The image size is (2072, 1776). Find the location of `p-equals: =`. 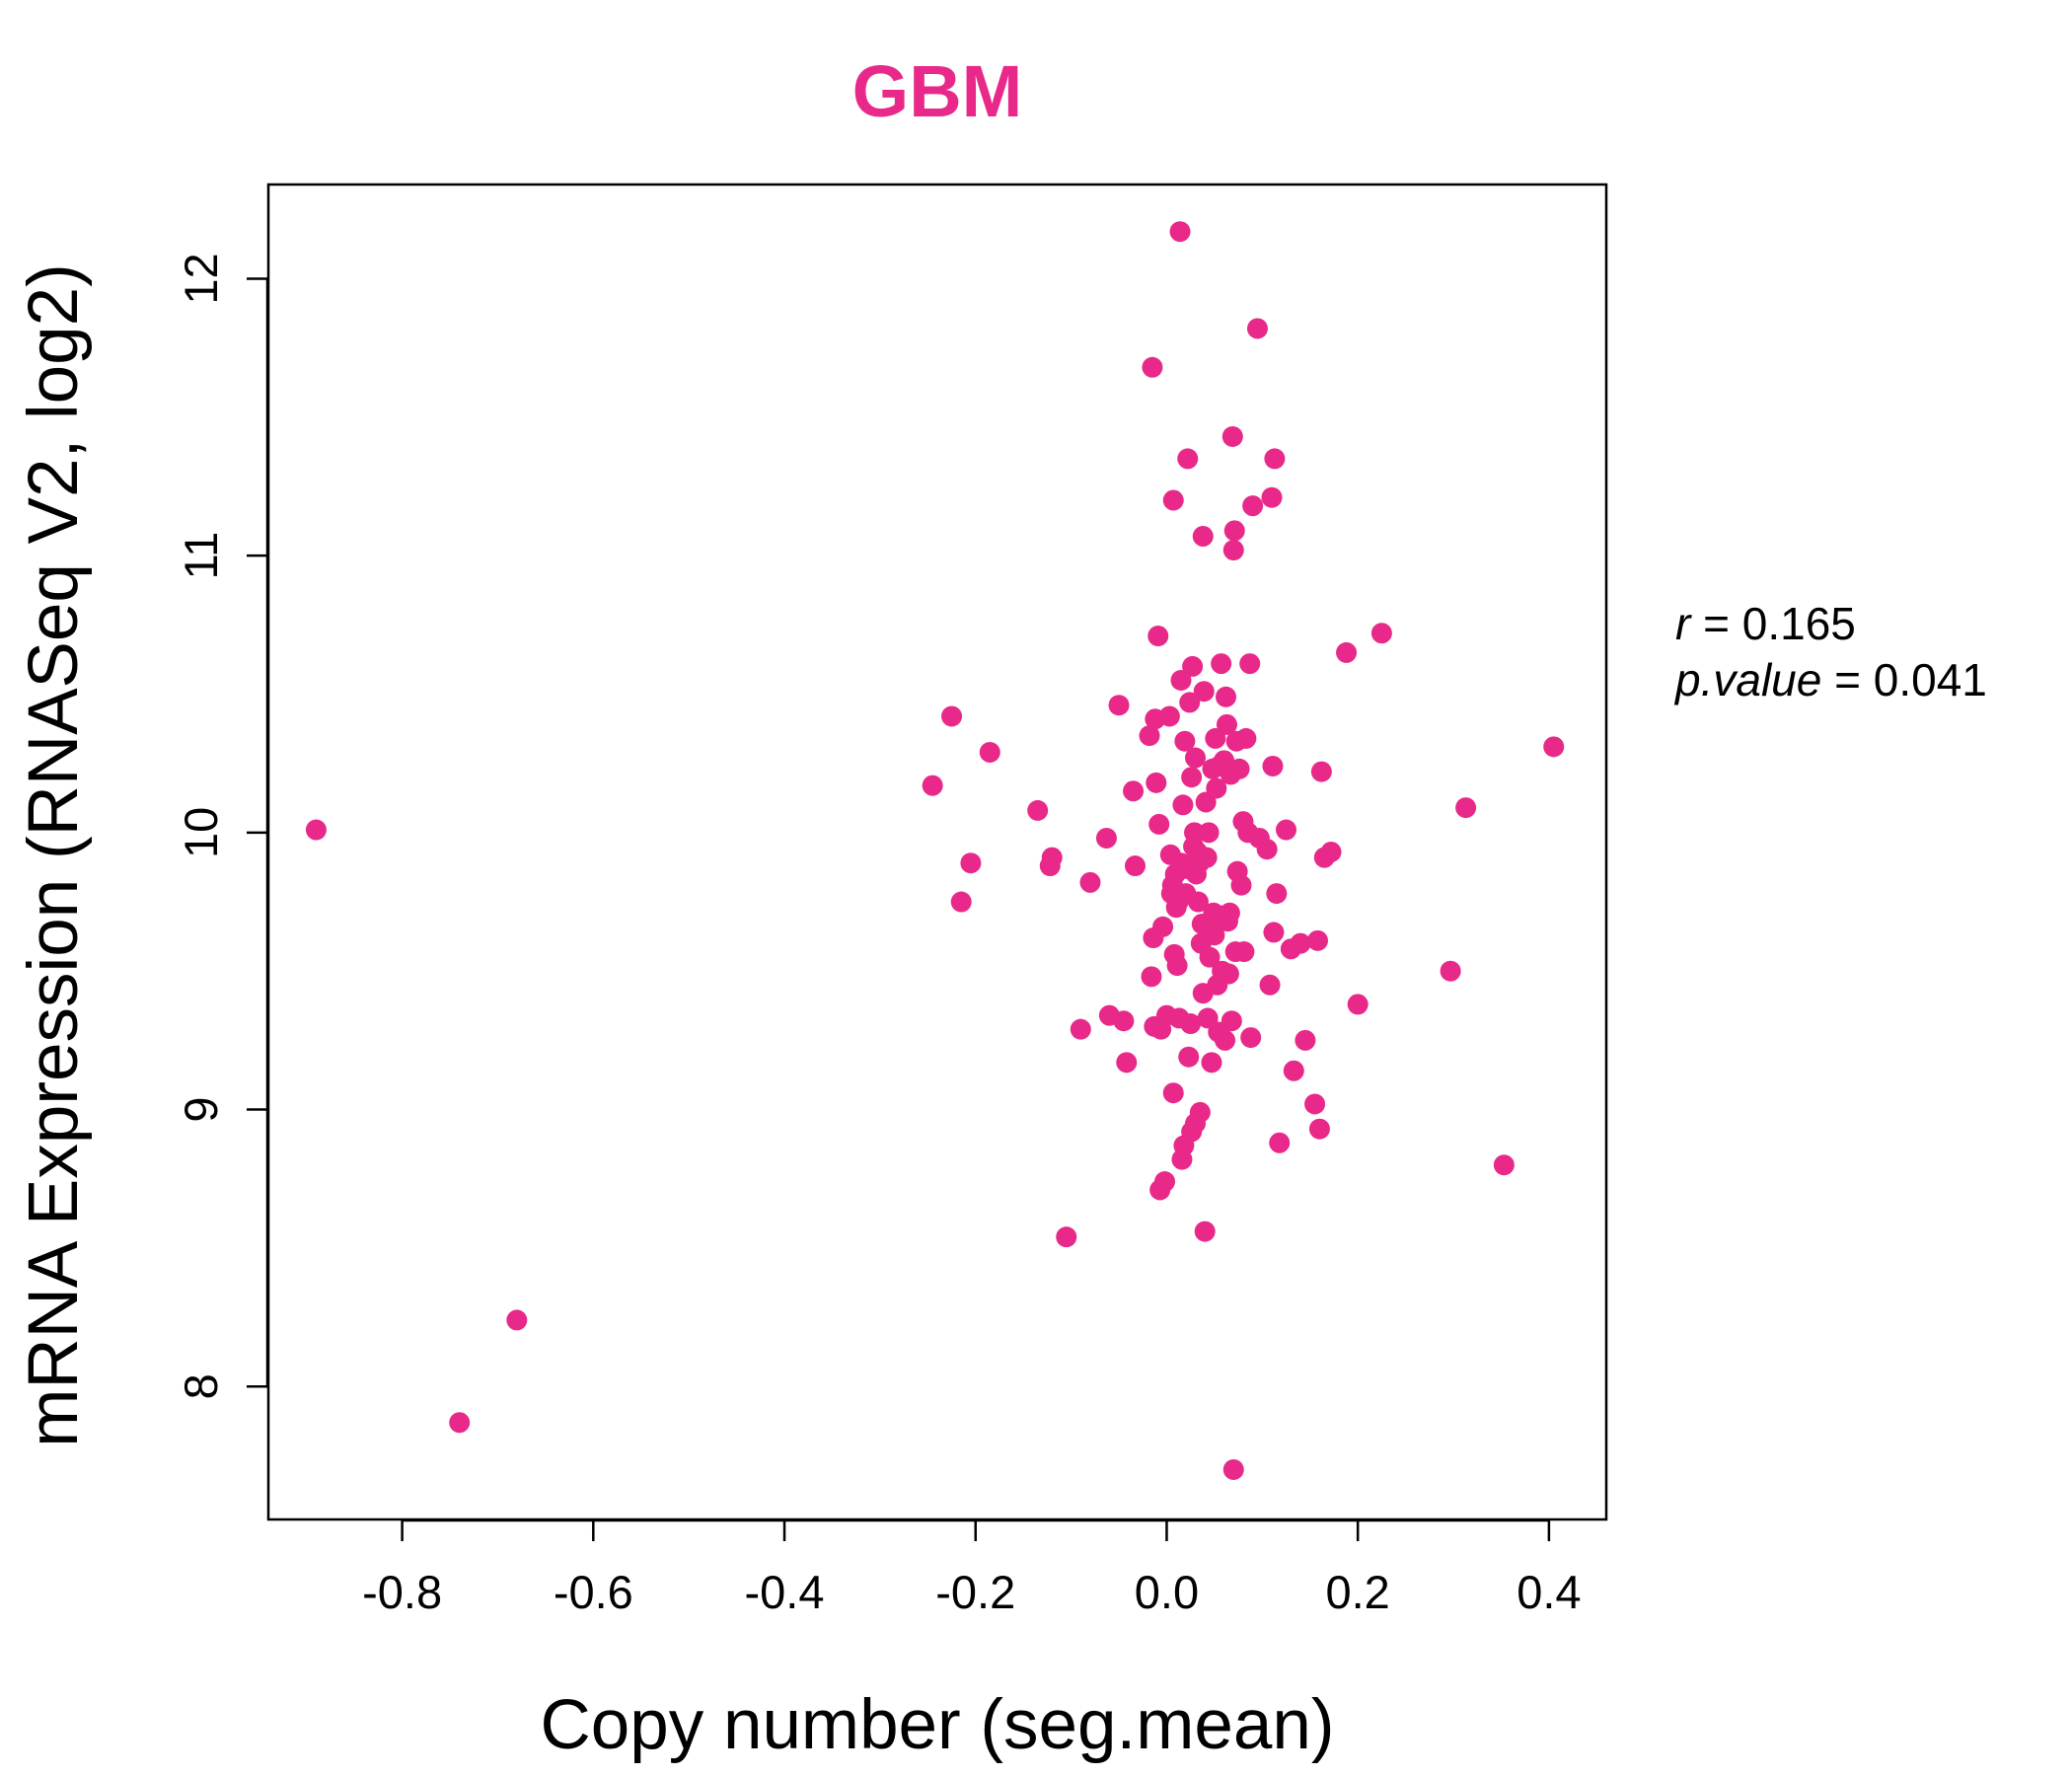

p-equals: = is located at coordinates (1847, 680).